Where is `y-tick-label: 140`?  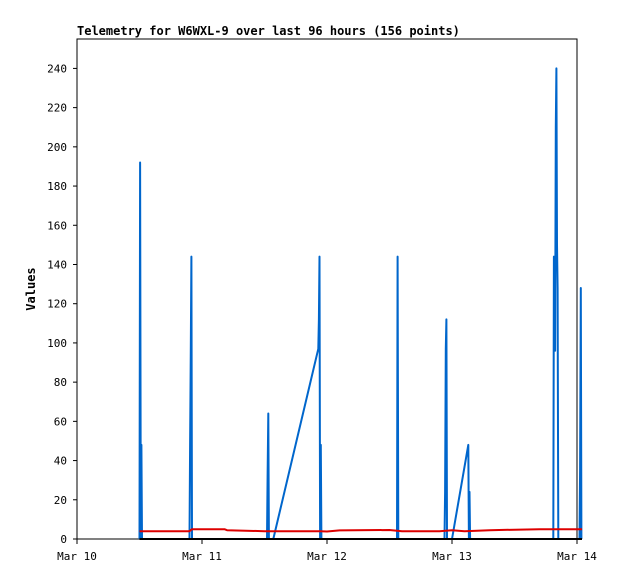 y-tick-label: 140 is located at coordinates (57, 264).